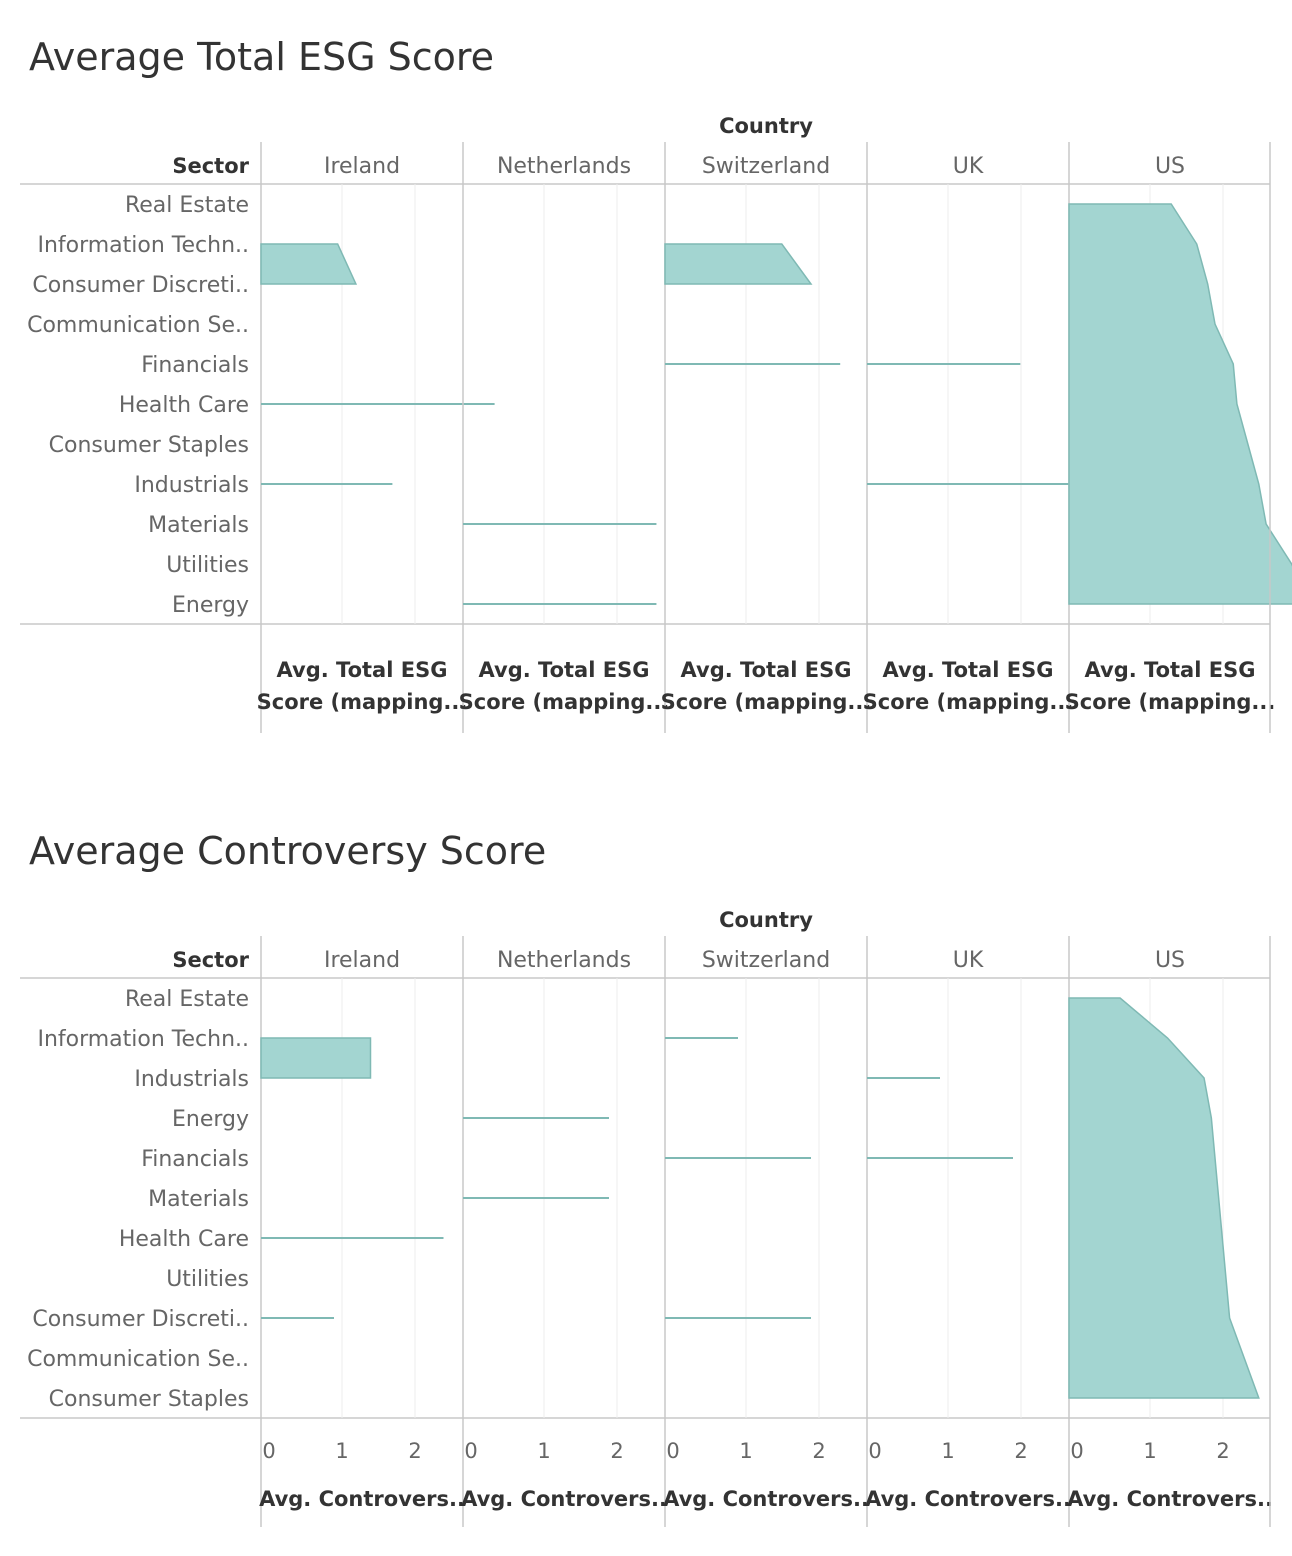 This screenshot has height=1556, width=1292. I want to click on chart-title: Average Controversy Score, so click(287, 851).